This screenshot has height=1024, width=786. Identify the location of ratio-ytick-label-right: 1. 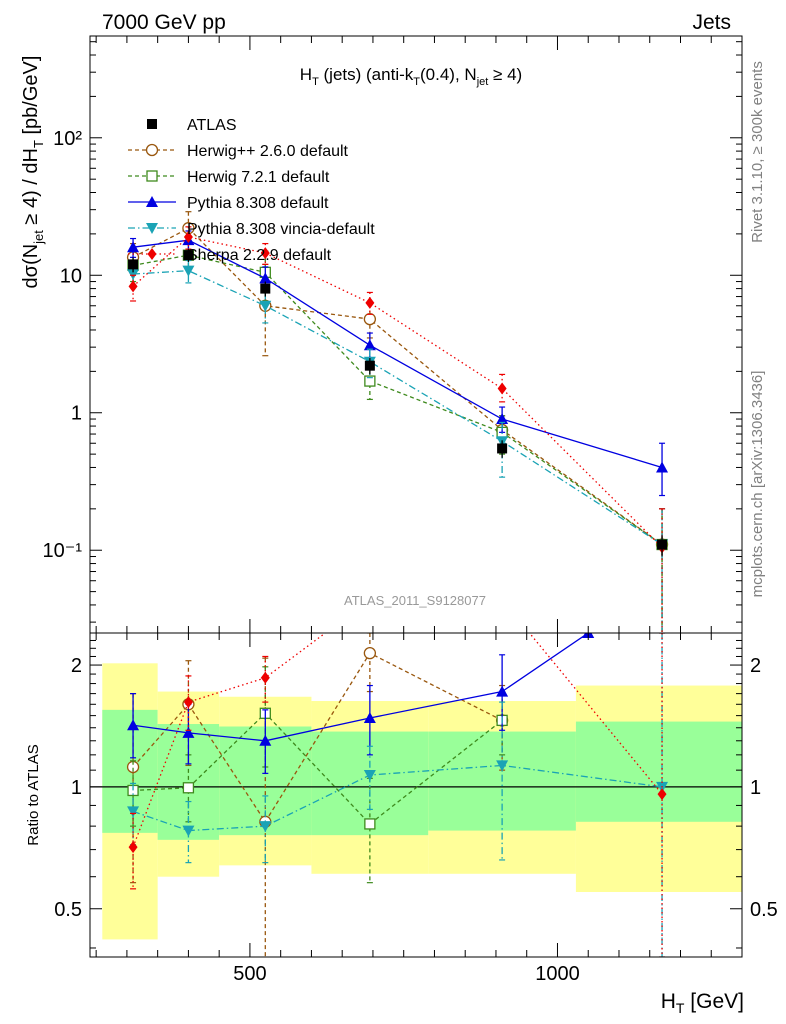
(755, 788).